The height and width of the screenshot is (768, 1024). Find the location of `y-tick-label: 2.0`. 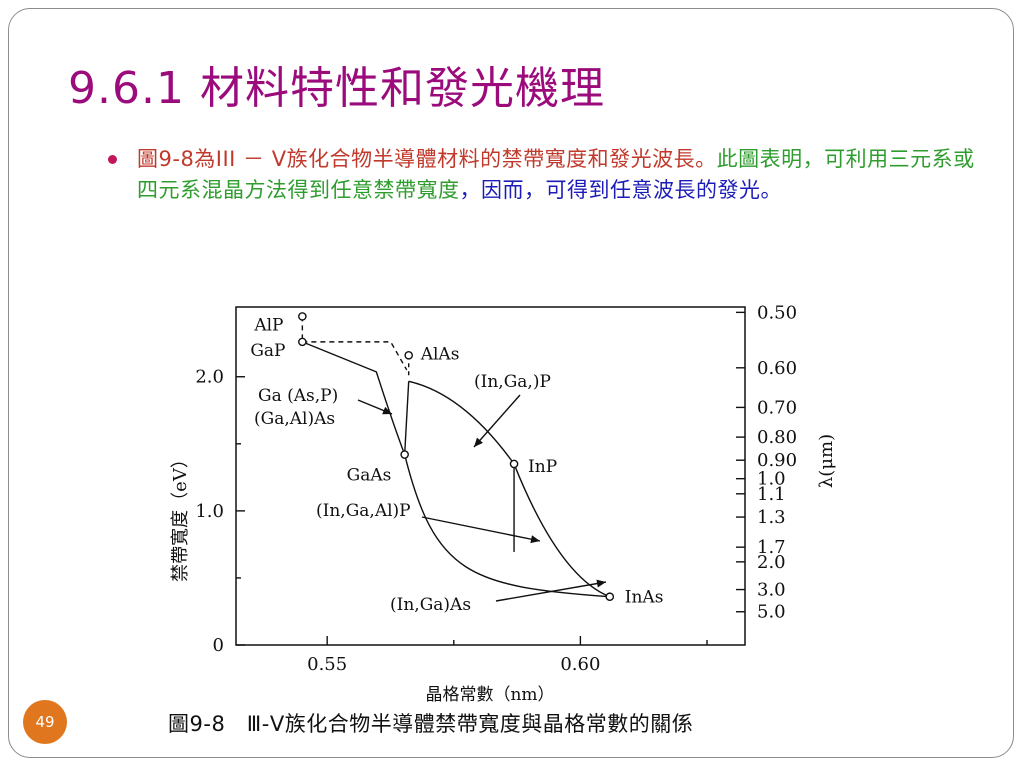

y-tick-label: 2.0 is located at coordinates (209, 377).